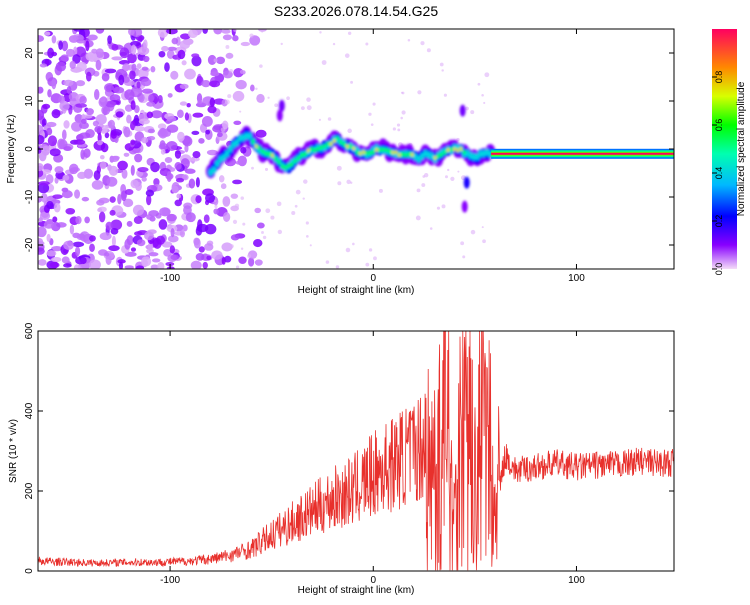  Describe the element at coordinates (350, 156) in the screenshot. I see `signal-track` at that location.